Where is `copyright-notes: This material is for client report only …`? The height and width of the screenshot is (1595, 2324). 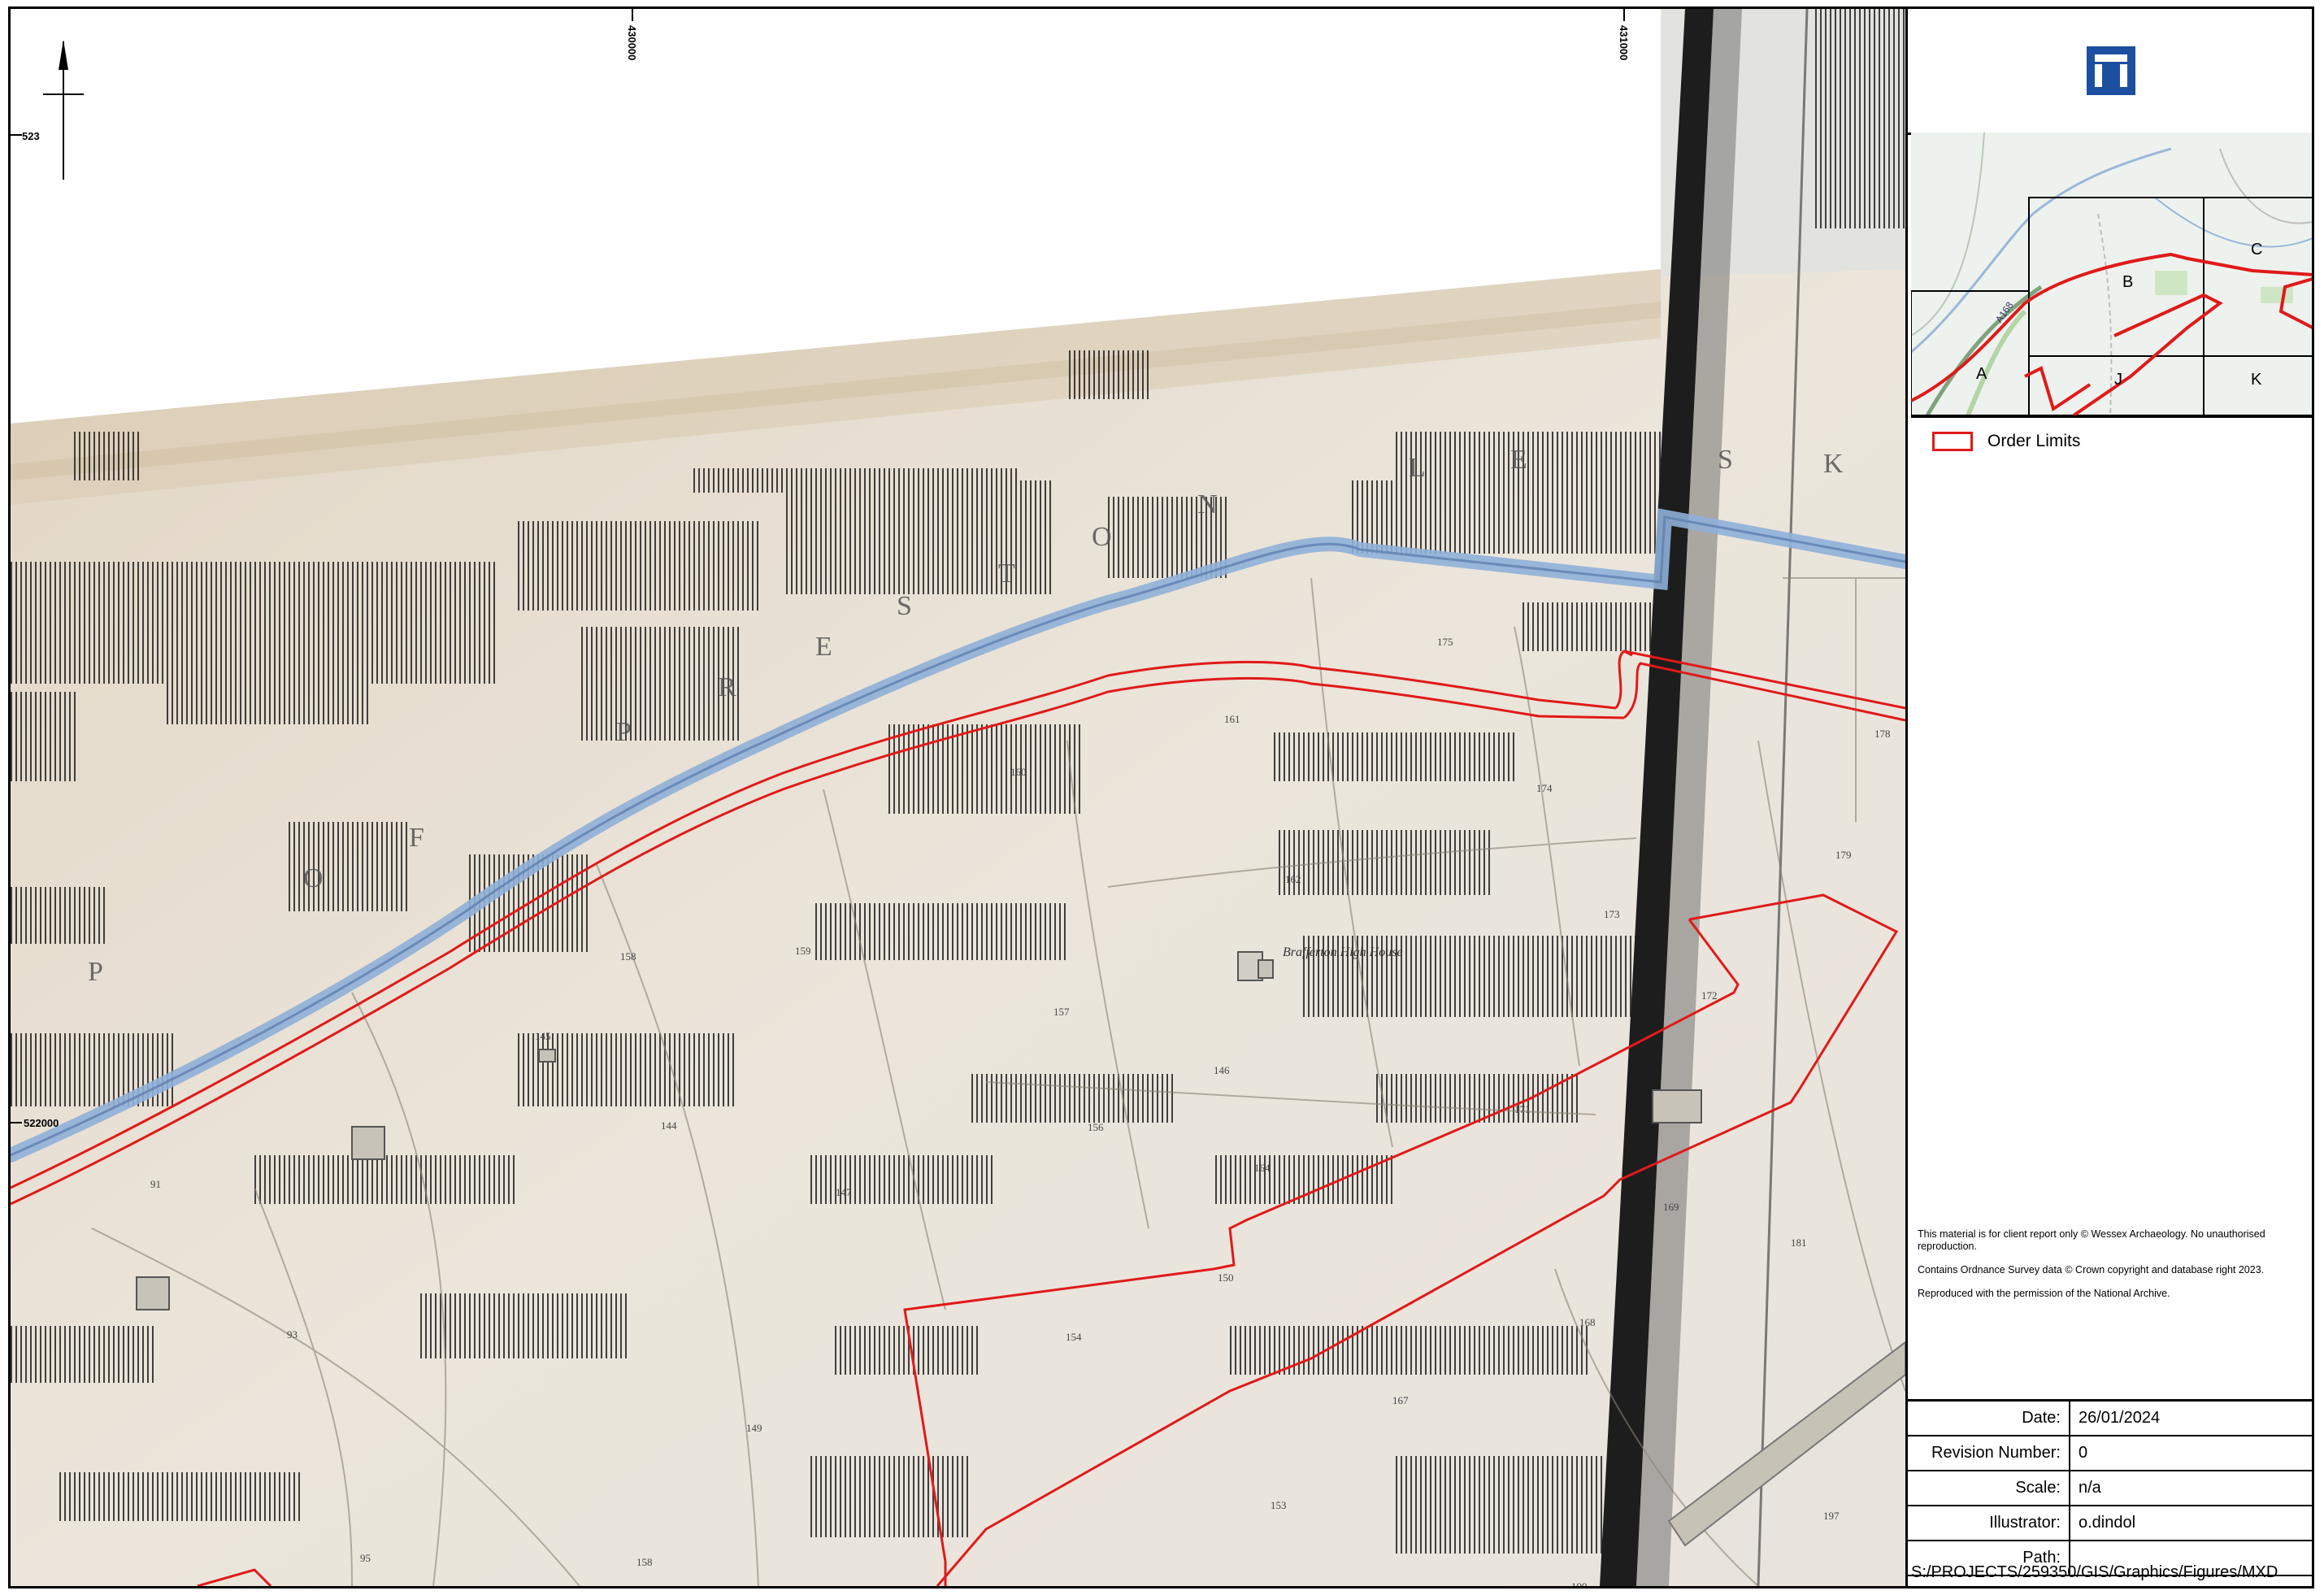 copyright-notes: This material is for client report only … is located at coordinates (2109, 1269).